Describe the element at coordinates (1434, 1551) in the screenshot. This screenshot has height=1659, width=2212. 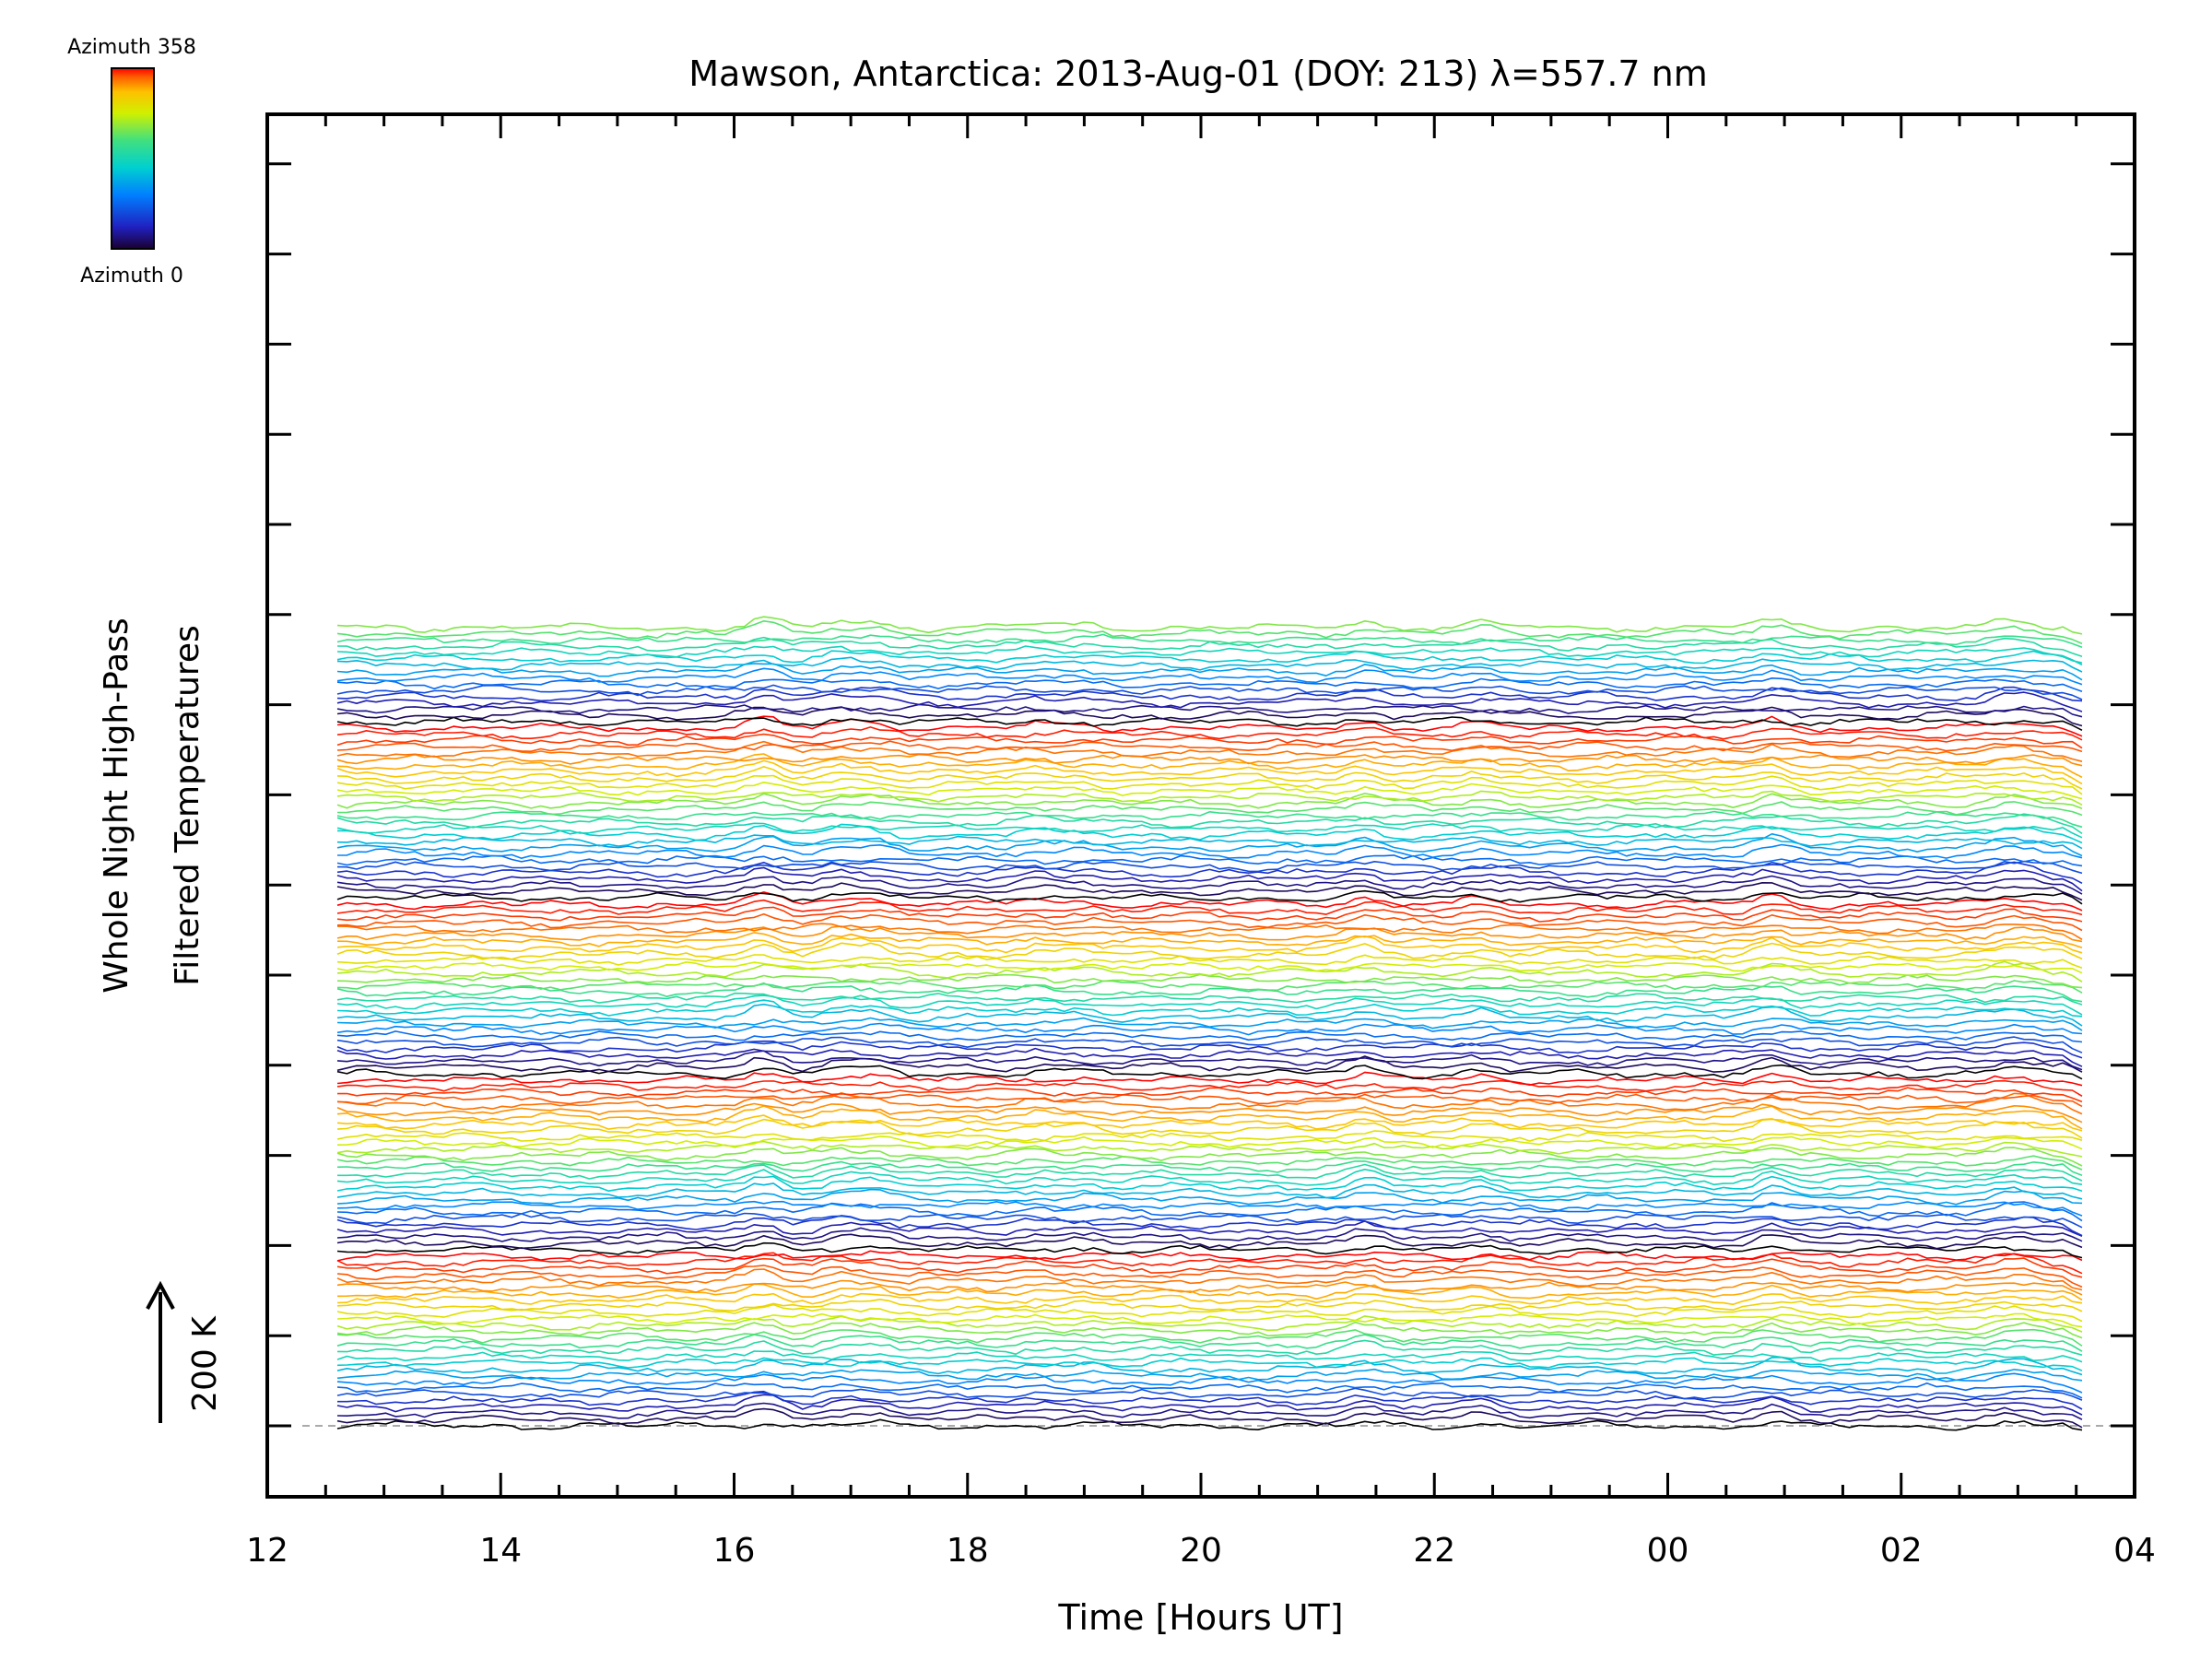
I see `x-tick-label: 22` at that location.